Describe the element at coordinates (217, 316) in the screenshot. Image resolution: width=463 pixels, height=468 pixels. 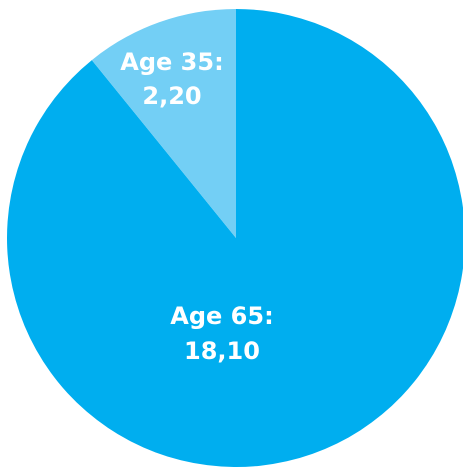
I see `slice-label-age-65-name: Age 65` at that location.